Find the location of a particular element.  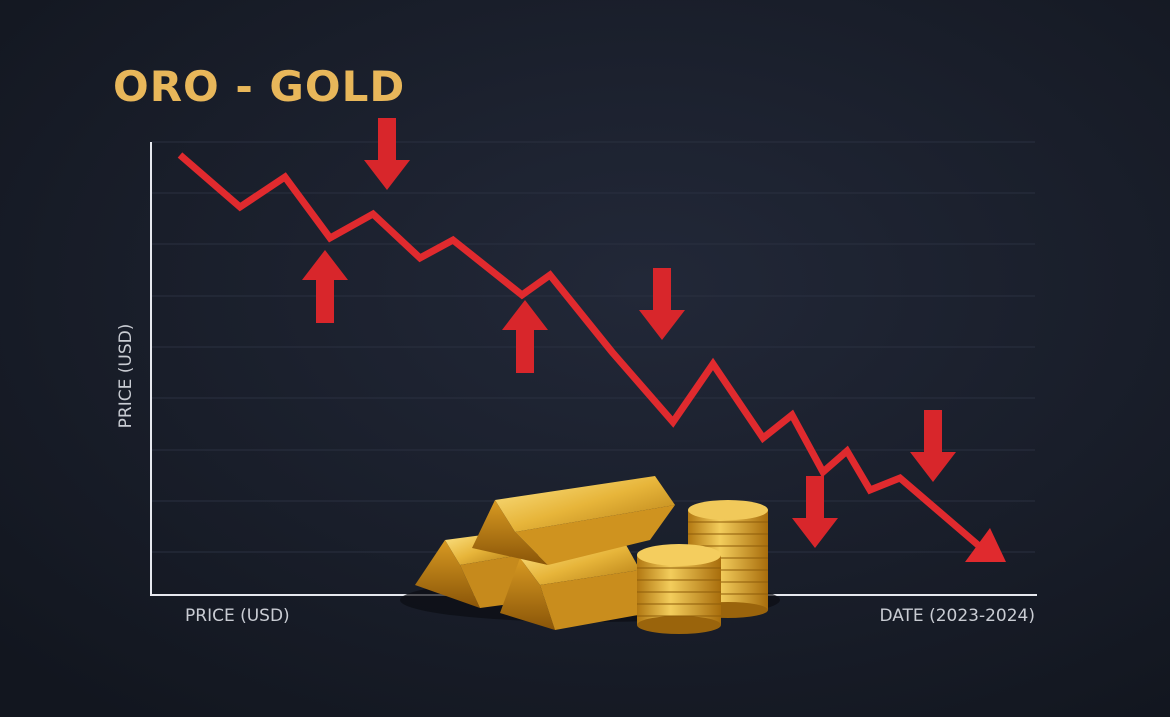

trend-arrowhead is located at coordinates (985, 545).